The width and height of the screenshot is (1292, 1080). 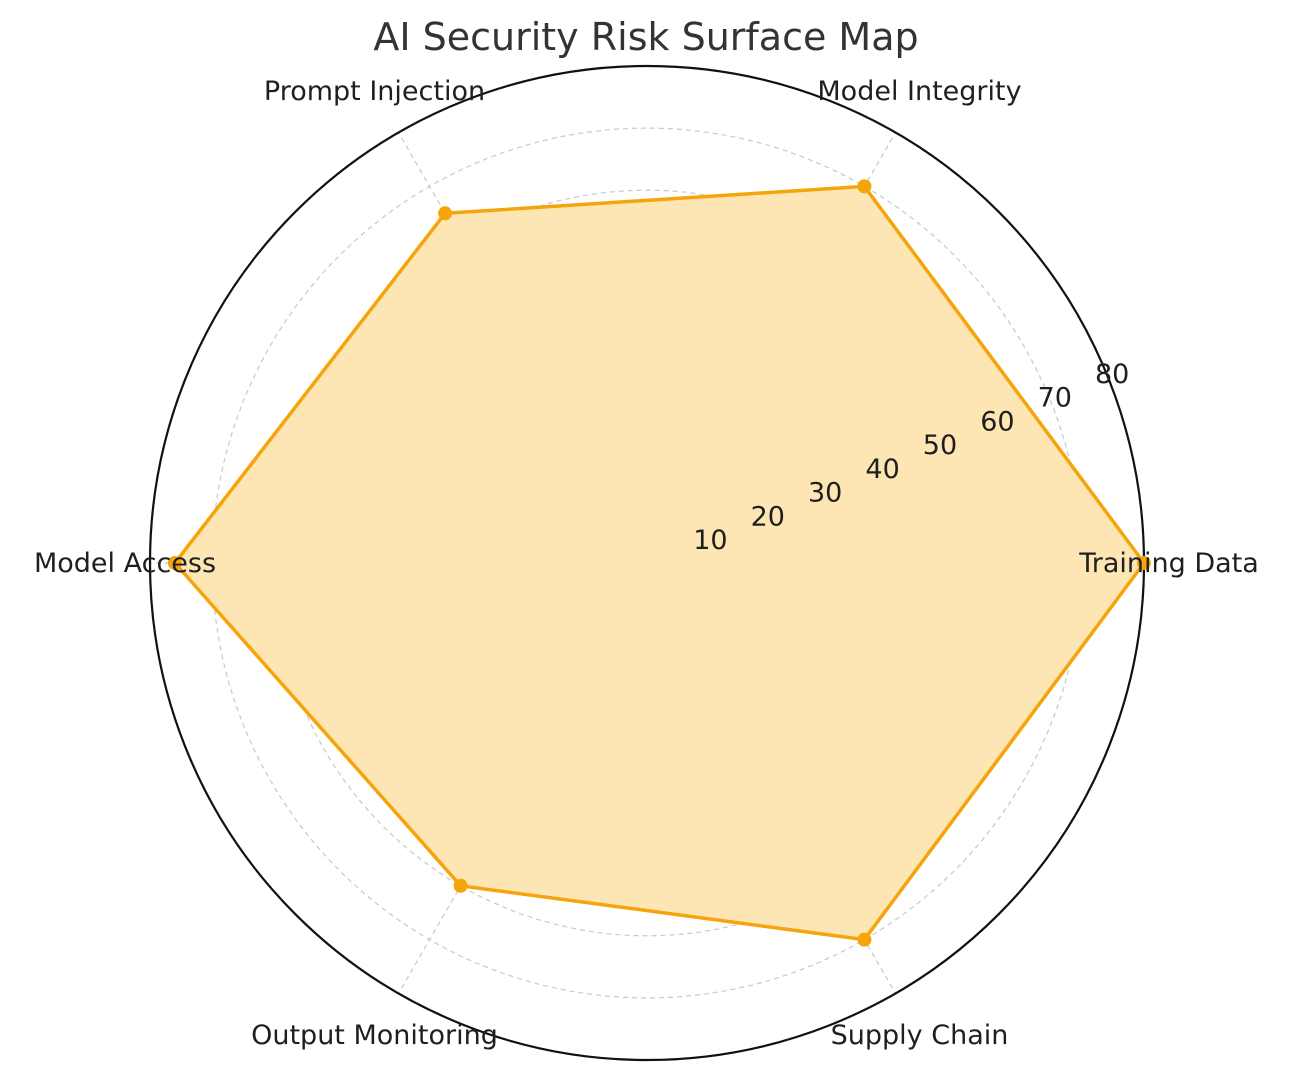 What do you see at coordinates (920, 1035) in the screenshot?
I see `category-label-5: Supply Chain` at bounding box center [920, 1035].